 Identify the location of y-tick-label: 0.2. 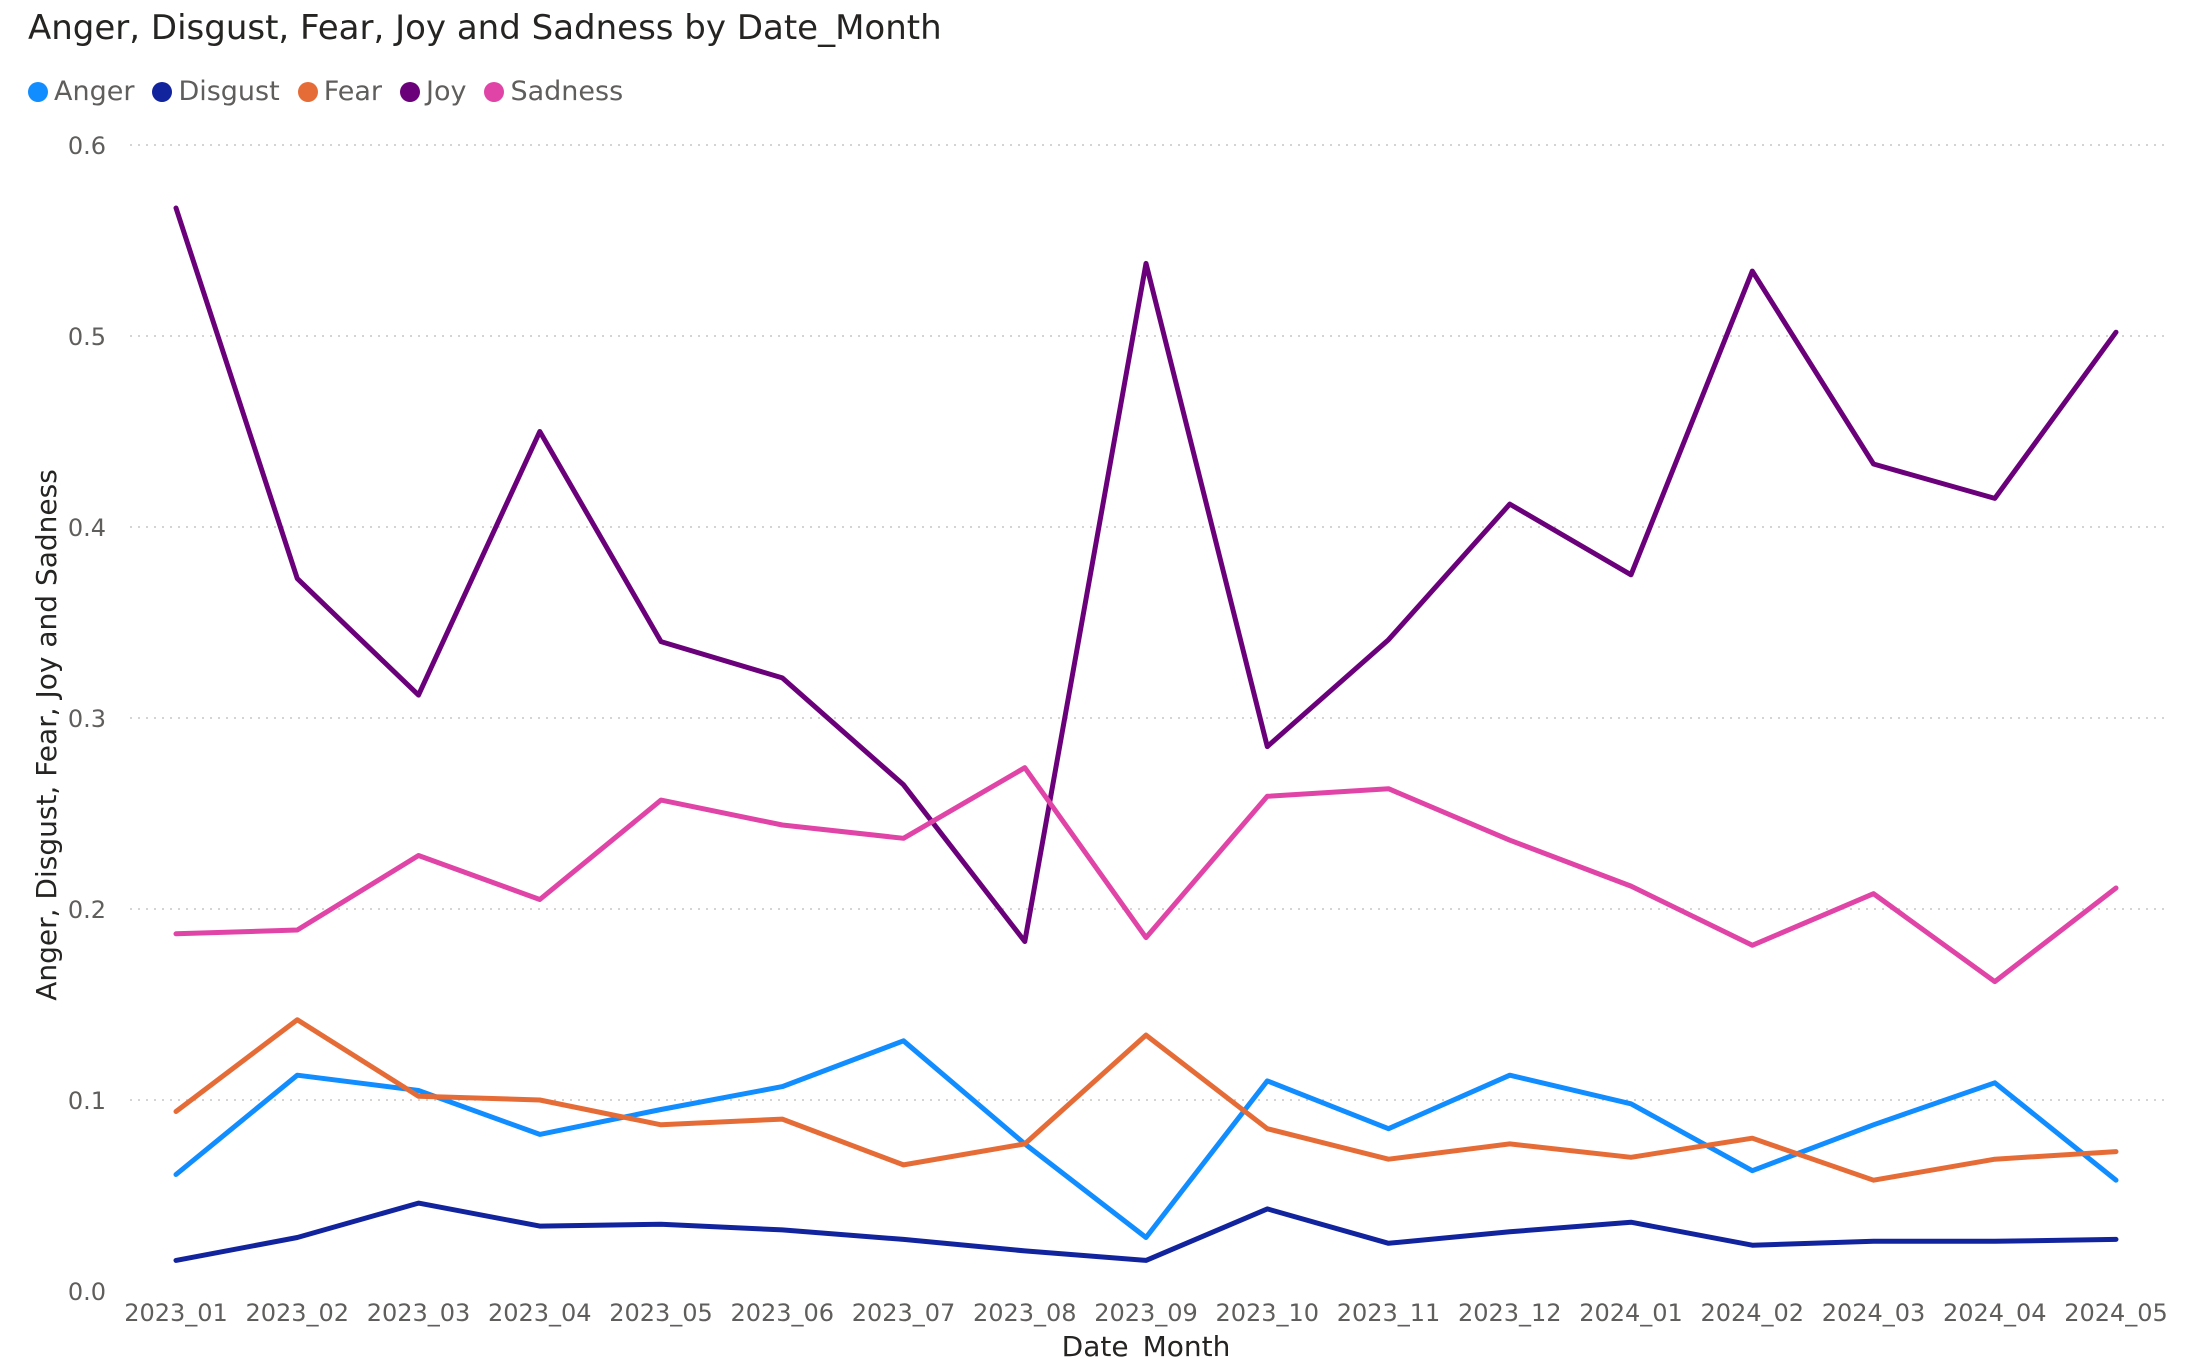
(87, 910).